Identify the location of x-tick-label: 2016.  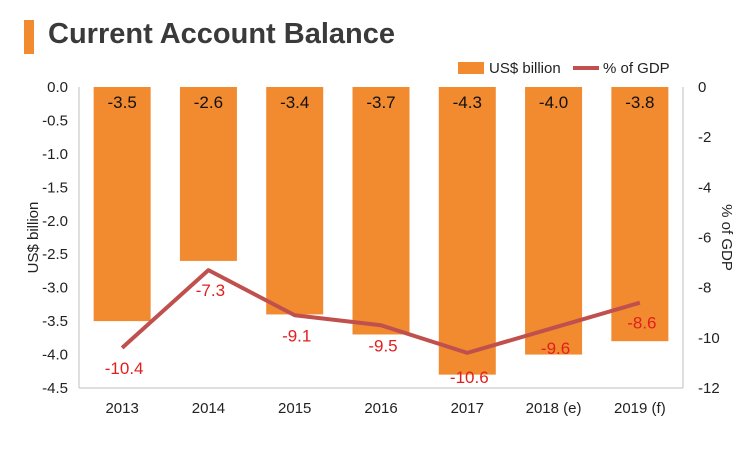
(380, 408).